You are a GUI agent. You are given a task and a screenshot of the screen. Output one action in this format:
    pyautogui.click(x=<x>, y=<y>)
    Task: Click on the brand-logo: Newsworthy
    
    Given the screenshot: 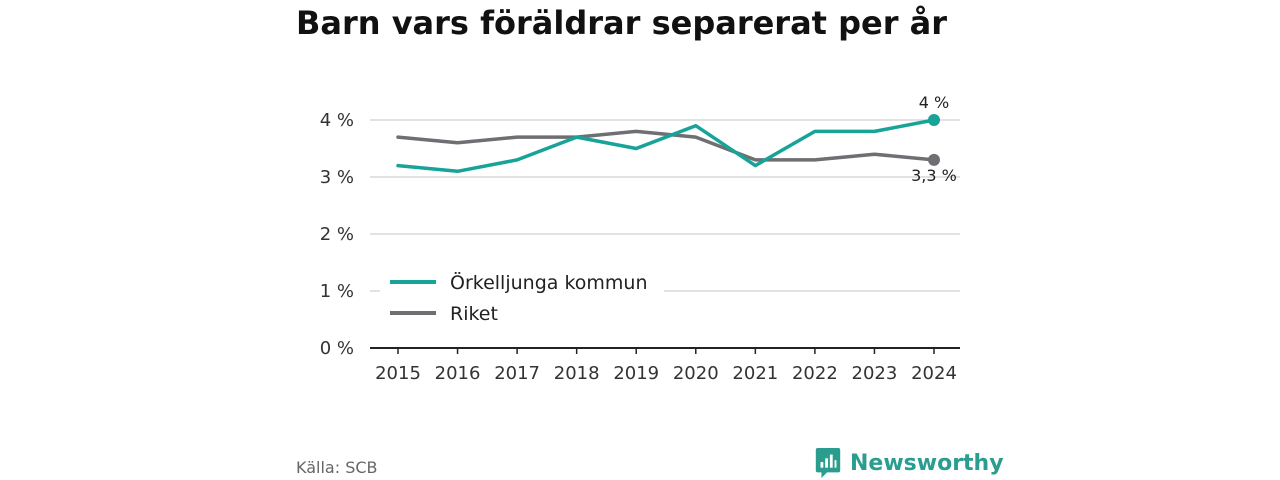 What is the action you would take?
    pyautogui.click(x=909, y=463)
    